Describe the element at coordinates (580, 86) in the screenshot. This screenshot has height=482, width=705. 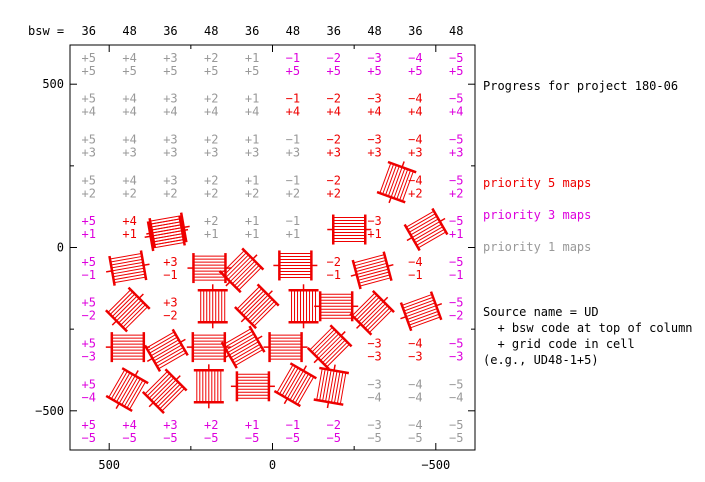
I see `right-label-progress: Progress for project 180-06` at that location.